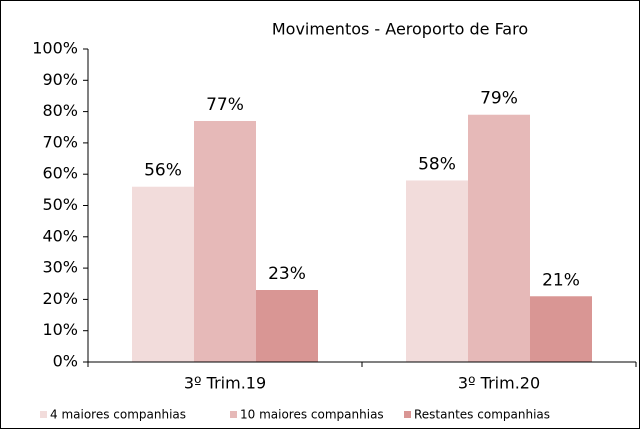 The height and width of the screenshot is (430, 641). Describe the element at coordinates (60, 110) in the screenshot. I see `y-tick-label: 80%` at that location.